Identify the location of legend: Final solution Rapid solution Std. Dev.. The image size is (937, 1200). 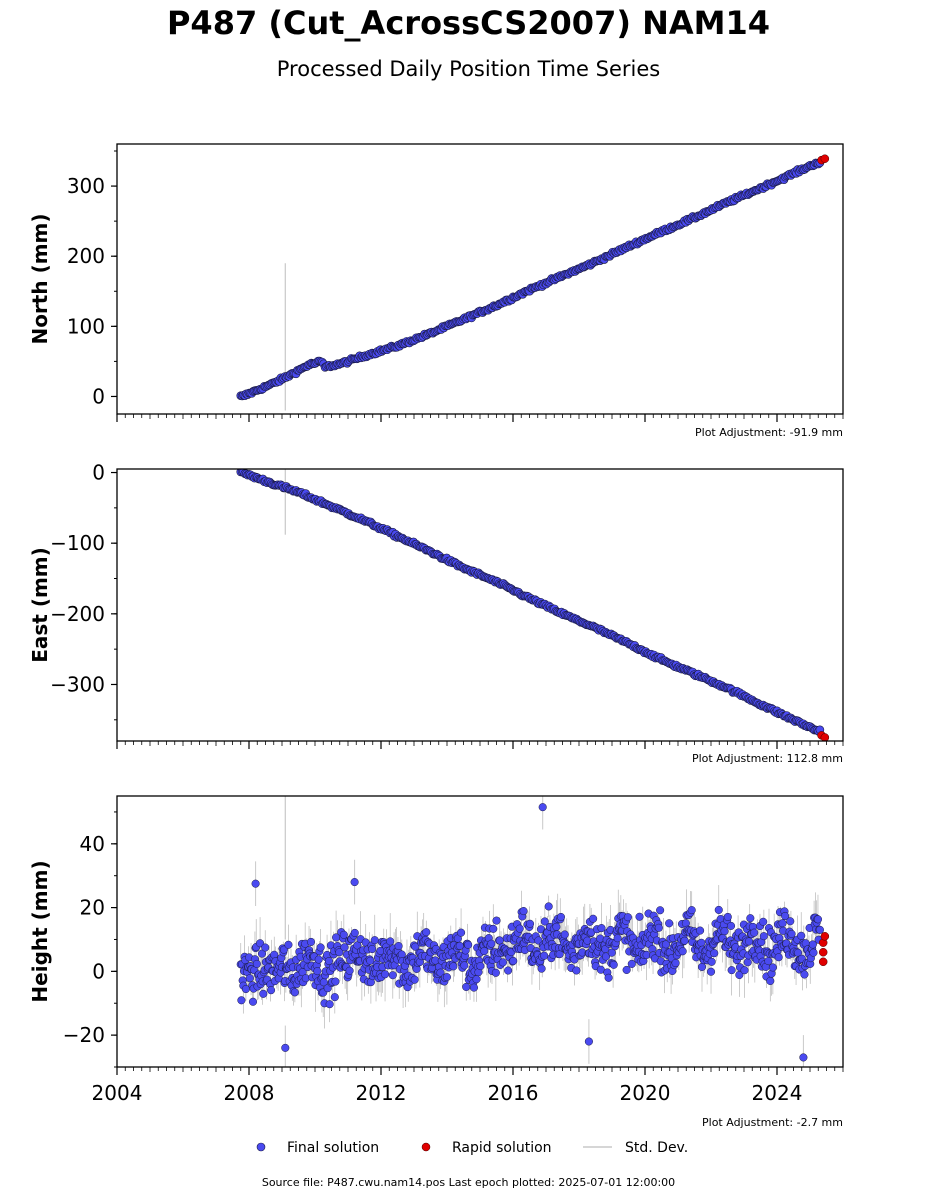
(472, 1148).